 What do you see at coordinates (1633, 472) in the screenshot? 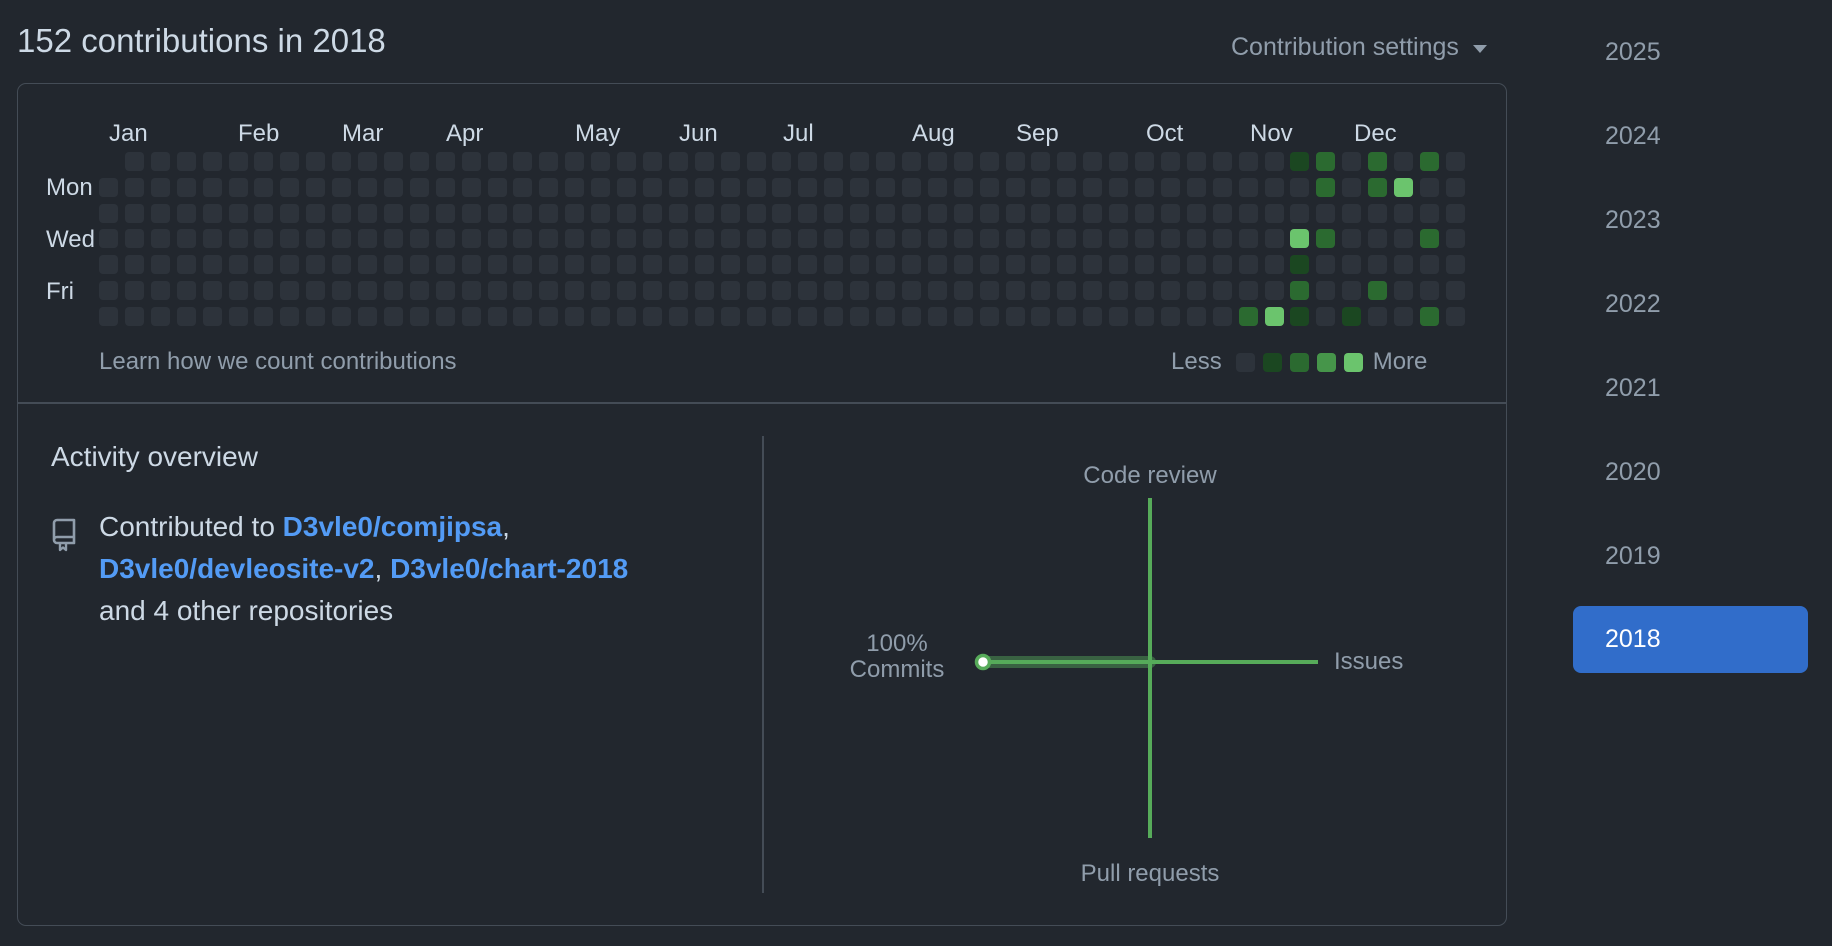
I see `year-link: 2020` at bounding box center [1633, 472].